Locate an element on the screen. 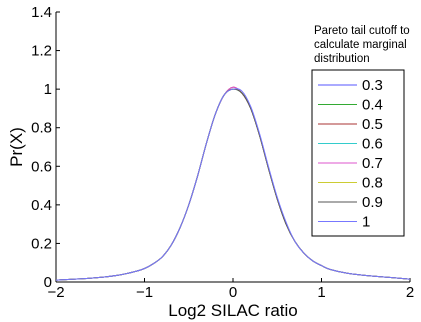 The width and height of the screenshot is (421, 322). legend-title-line: calculate marginal is located at coordinates (360, 45).